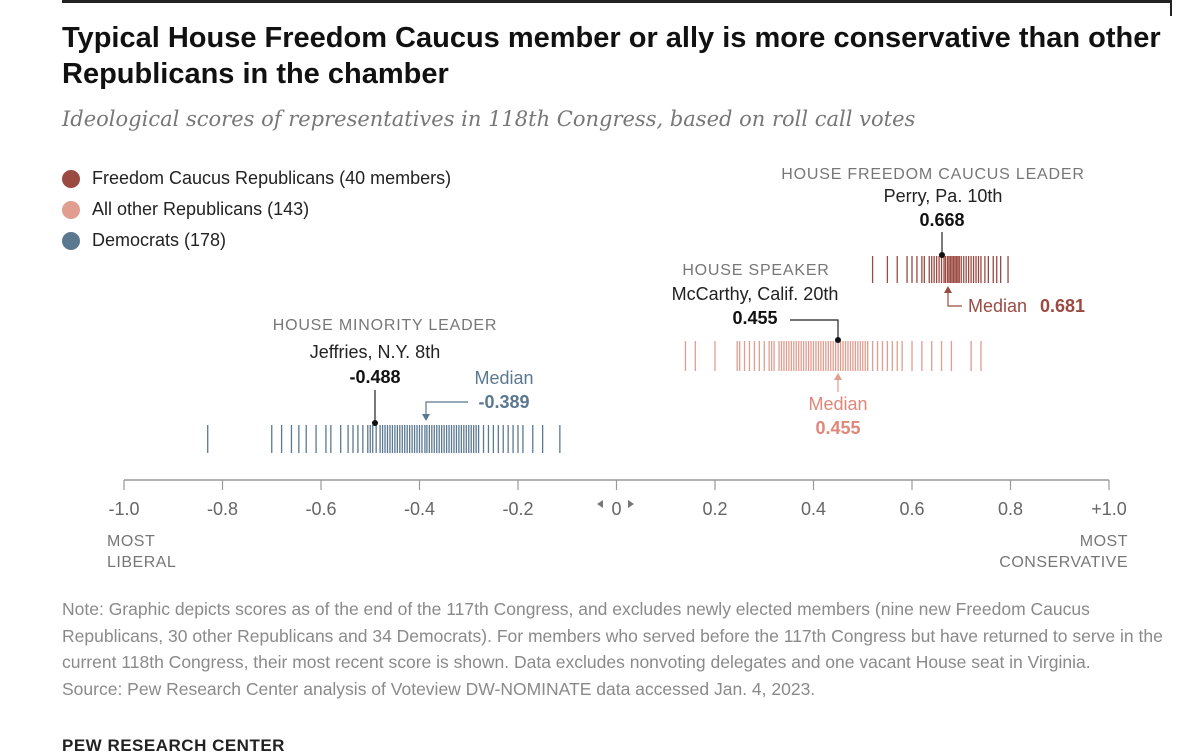 The image size is (1200, 756). Describe the element at coordinates (71, 240) in the screenshot. I see `legend-dot-democrats` at that location.